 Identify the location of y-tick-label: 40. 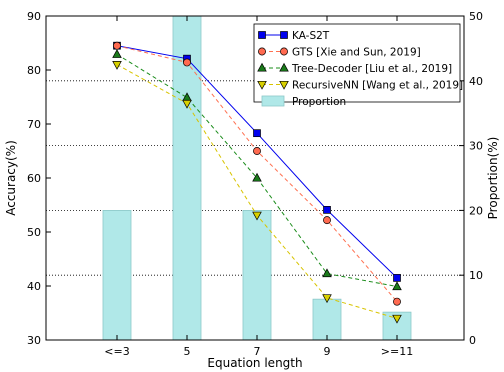
(34, 286).